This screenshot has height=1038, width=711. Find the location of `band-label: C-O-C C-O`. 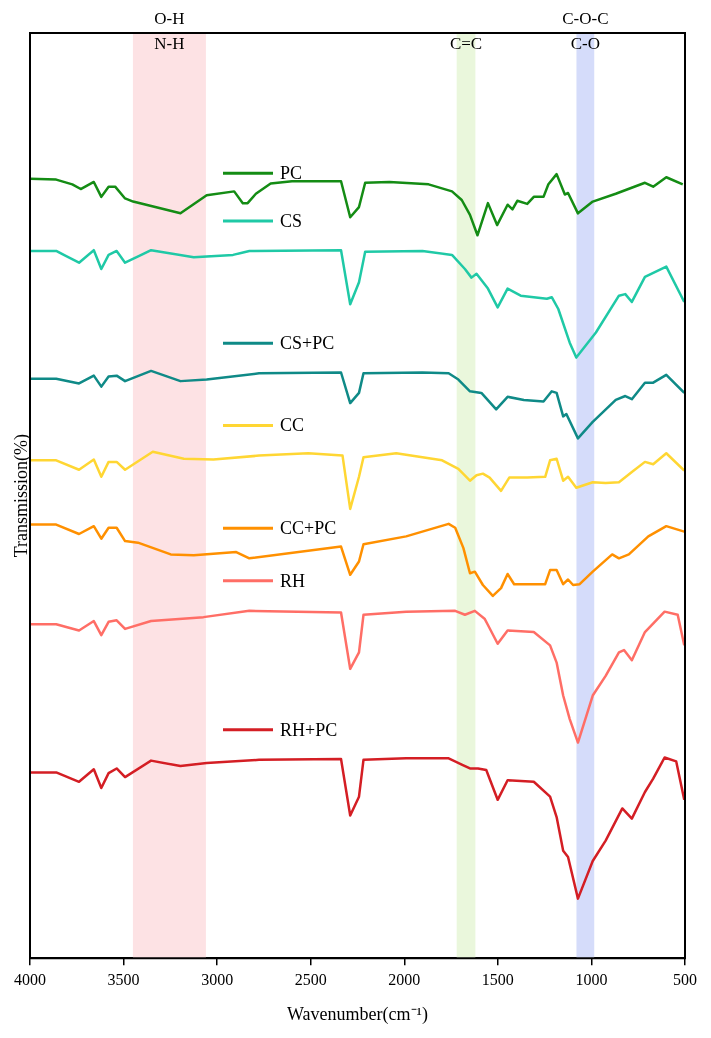

band-label: C-O-C C-O is located at coordinates (585, 31).